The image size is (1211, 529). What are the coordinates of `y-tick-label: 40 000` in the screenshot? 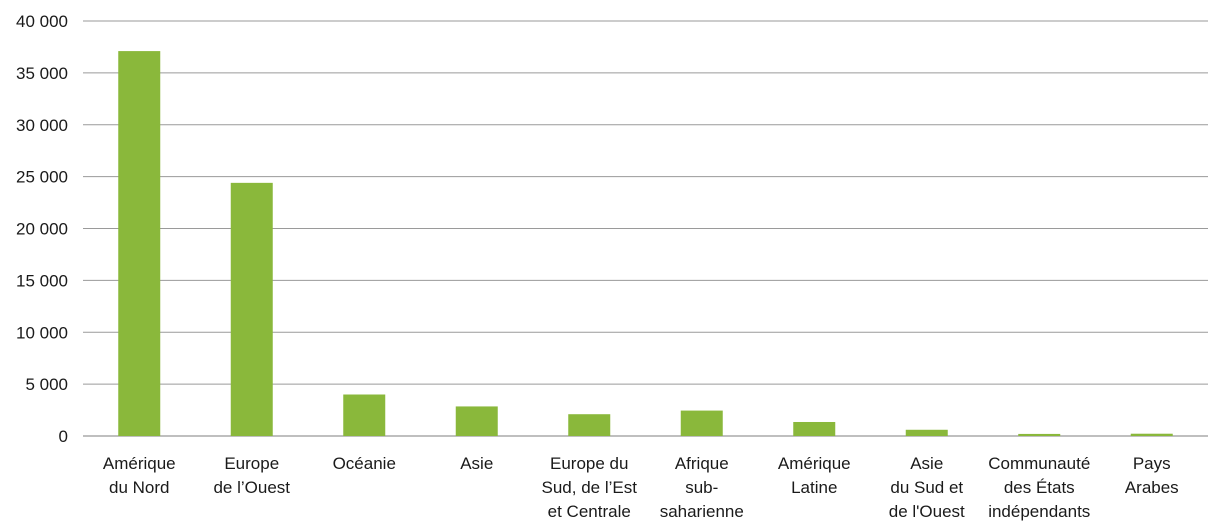 It's located at (42, 21).